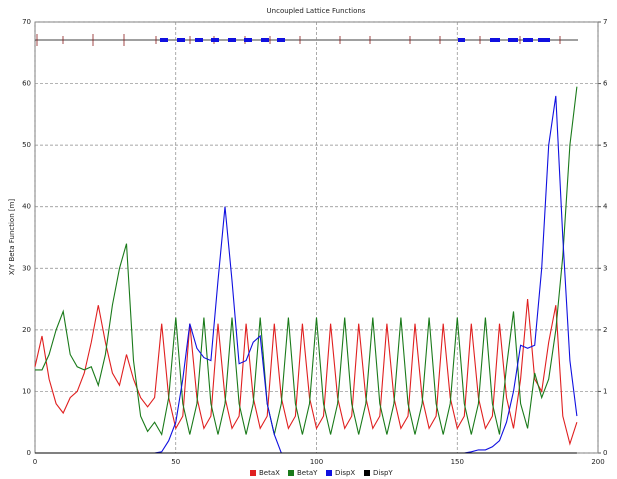 This screenshot has height=479, width=617. What do you see at coordinates (26, 84) in the screenshot?
I see `y-tick-label: 60` at bounding box center [26, 84].